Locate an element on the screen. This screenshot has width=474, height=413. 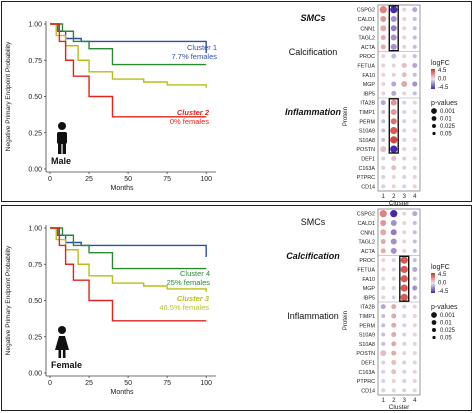
dot-tagl2-c1 is located at coordinates (383, 38).